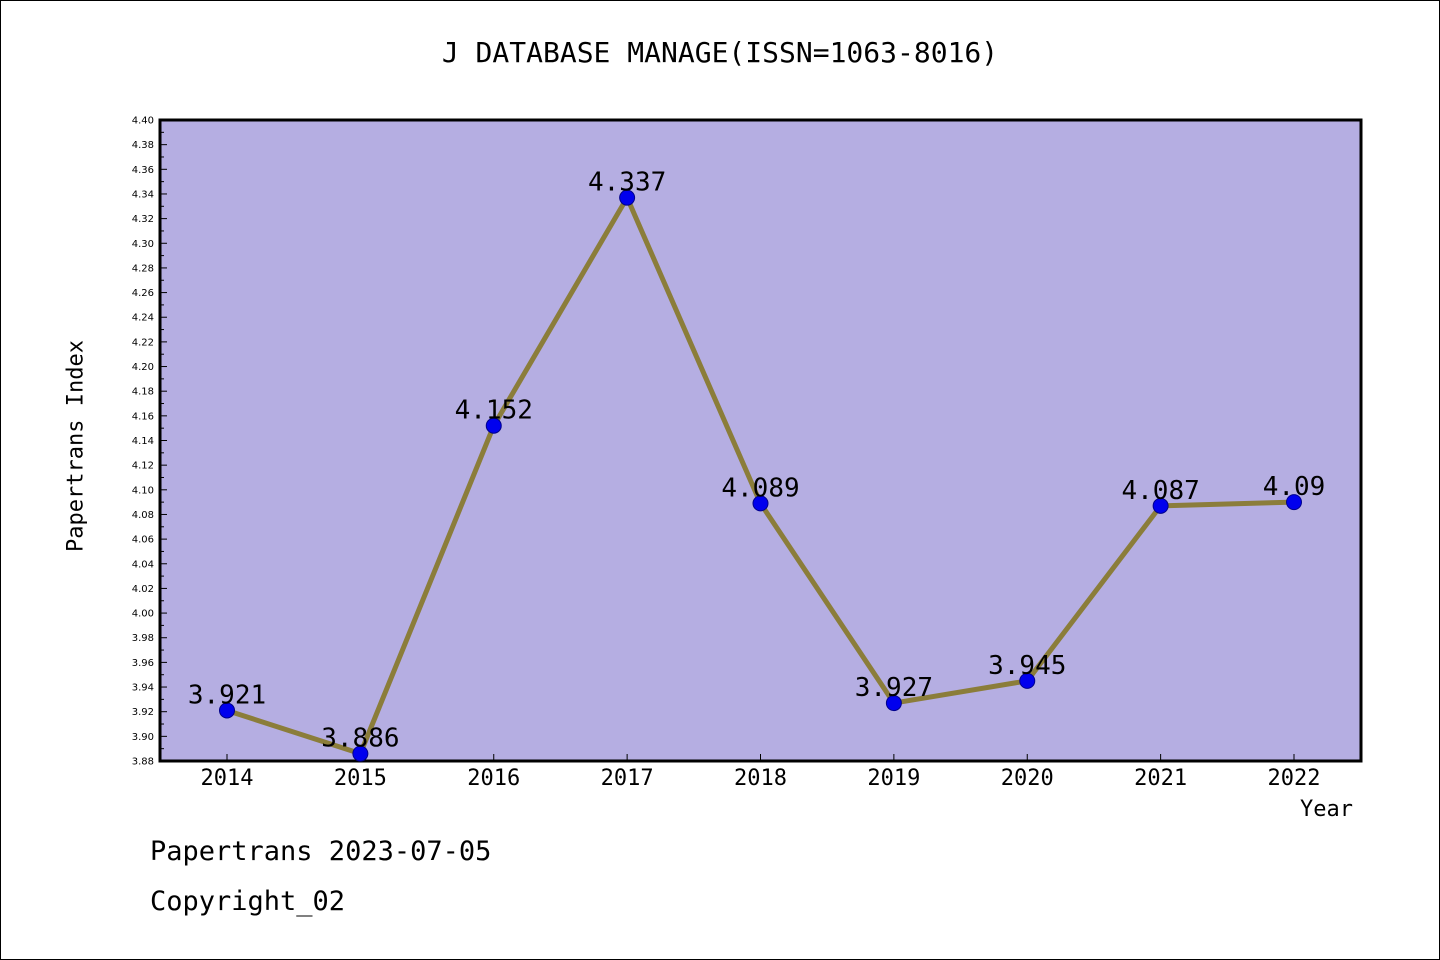 The width and height of the screenshot is (1440, 960). Describe the element at coordinates (493, 778) in the screenshot. I see `x-tick-label: 2016` at that location.